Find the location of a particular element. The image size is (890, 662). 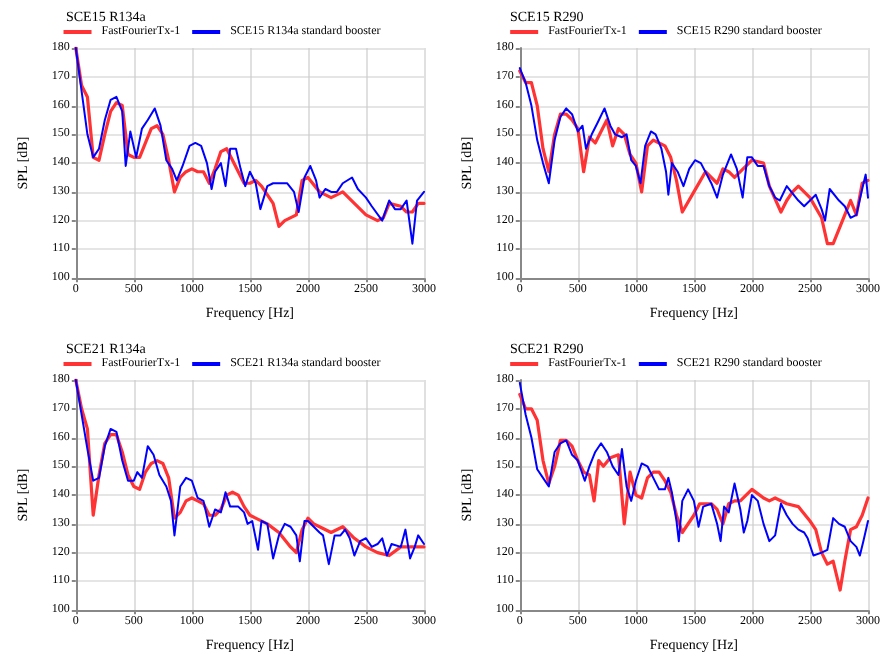

line-series is located at coordinates (694, 491).